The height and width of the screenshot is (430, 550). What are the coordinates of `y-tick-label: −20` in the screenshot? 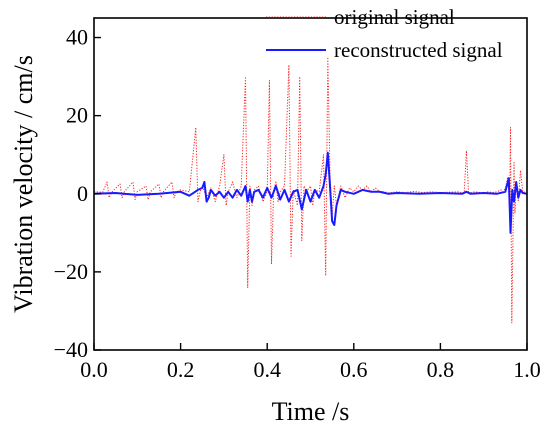 It's located at (71, 271).